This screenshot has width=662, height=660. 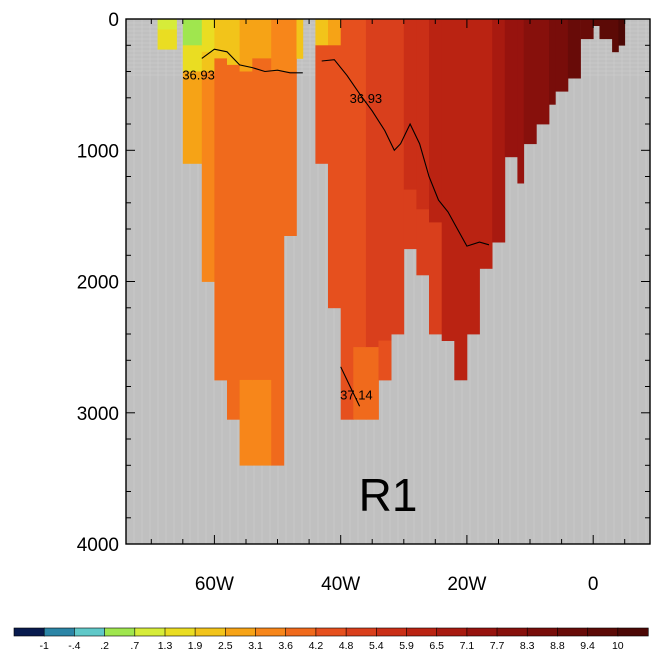 I want to click on colorbar-label: 8.3, so click(x=527, y=646).